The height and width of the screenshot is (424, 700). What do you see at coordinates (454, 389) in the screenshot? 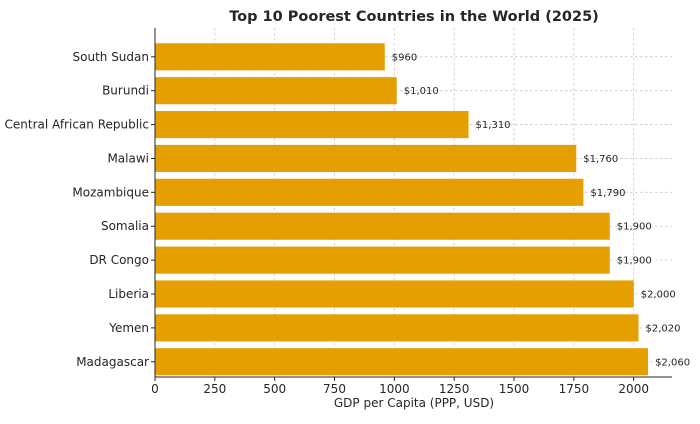
I see `x-tick-label: 1250` at bounding box center [454, 389].